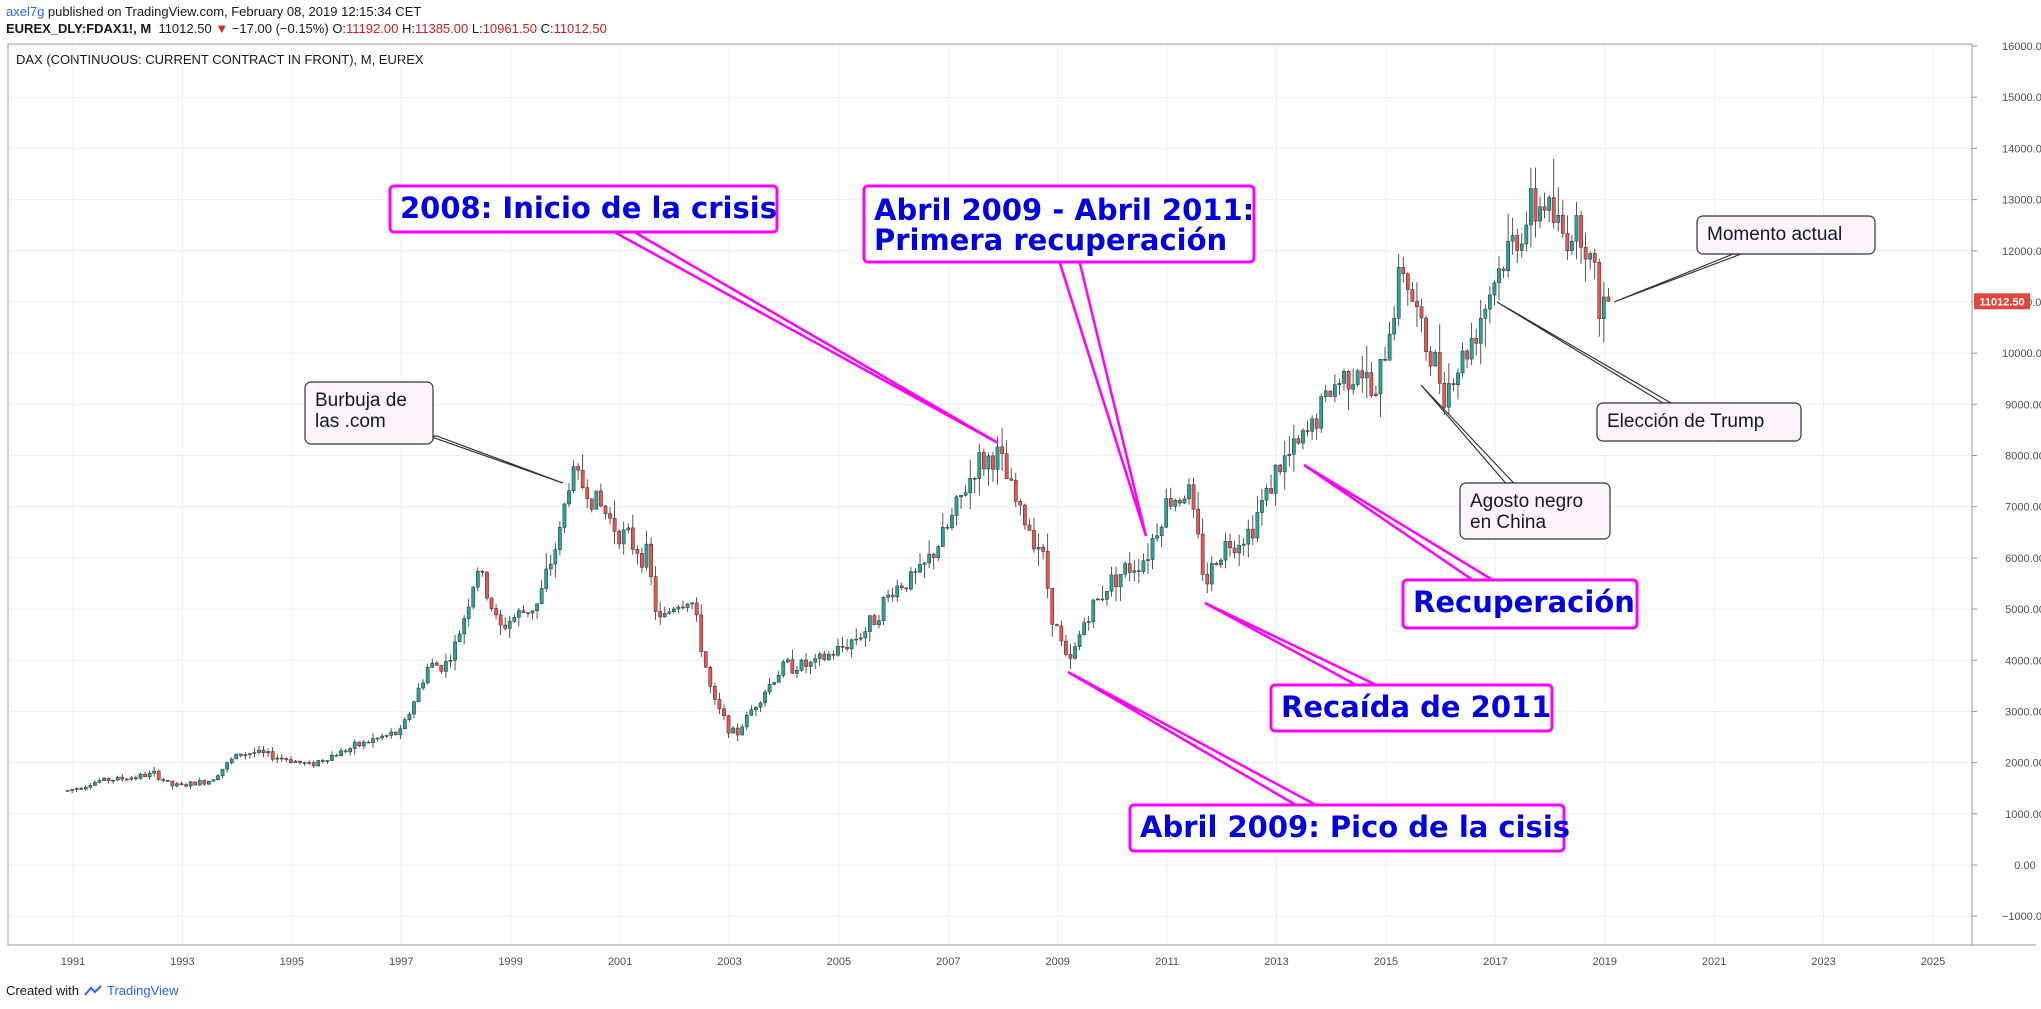  I want to click on author-link: axel7g, so click(25, 11).